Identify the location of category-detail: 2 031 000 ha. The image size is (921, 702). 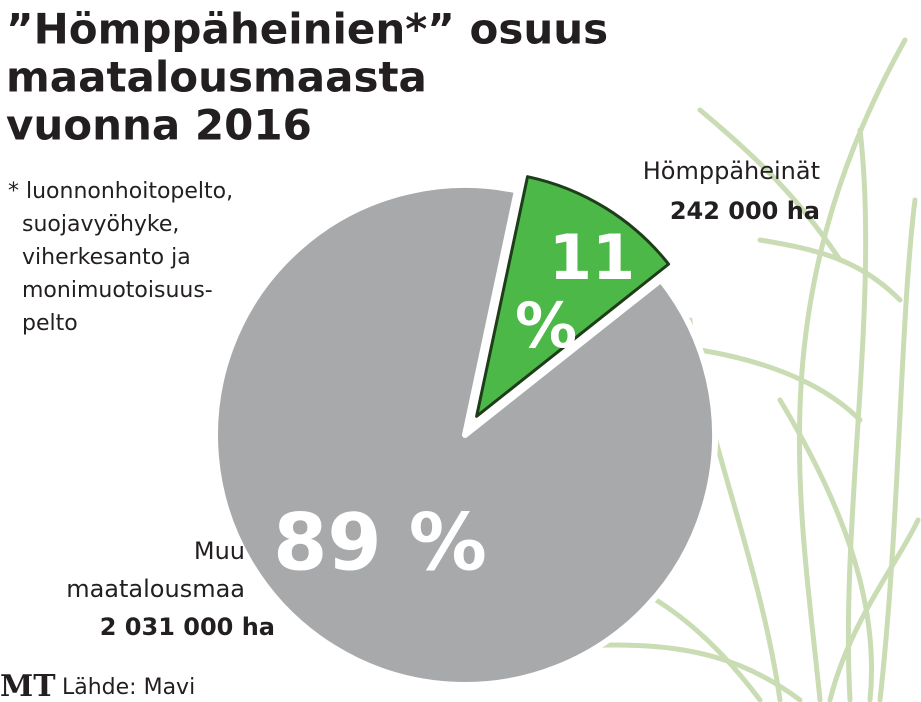
(187, 627).